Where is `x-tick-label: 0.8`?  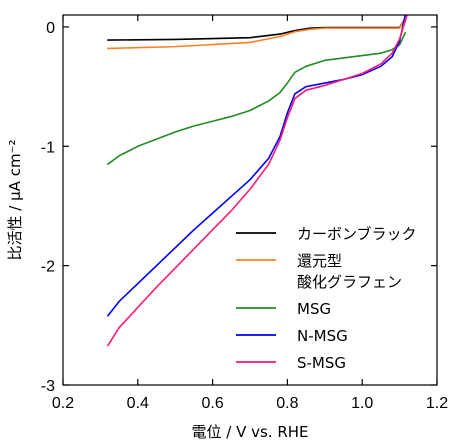 x-tick-label: 0.8 is located at coordinates (287, 403).